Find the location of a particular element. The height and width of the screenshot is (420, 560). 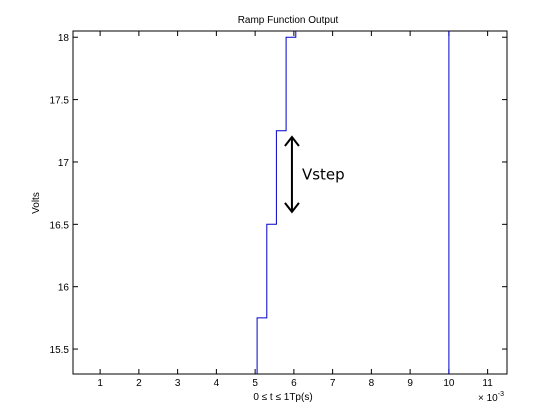

x-multiplier-label: × 10 is located at coordinates (488, 398).